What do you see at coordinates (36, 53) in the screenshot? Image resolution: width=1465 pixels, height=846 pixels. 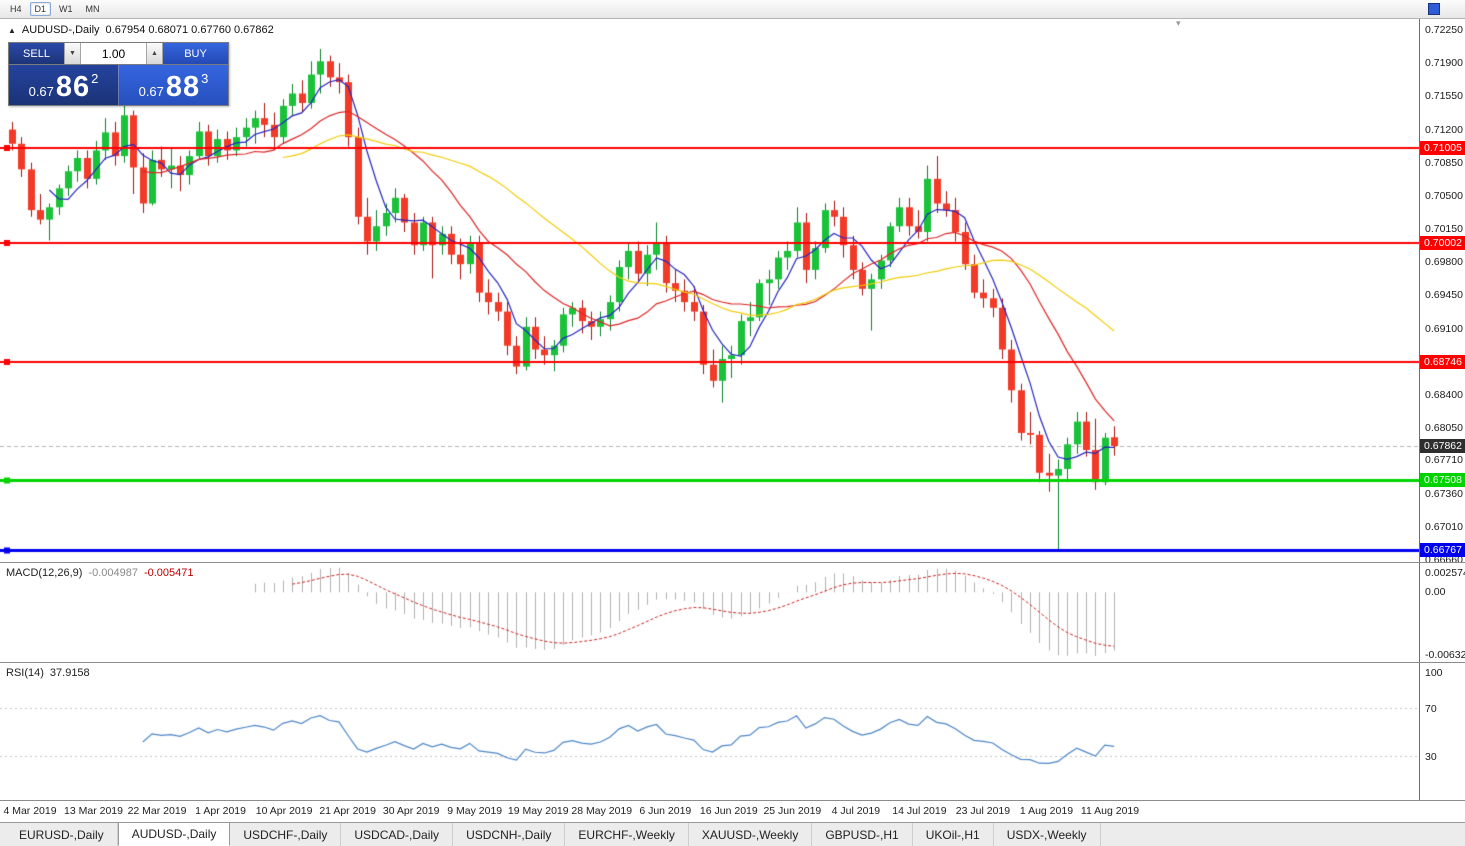 I see `sell-button: SELL` at bounding box center [36, 53].